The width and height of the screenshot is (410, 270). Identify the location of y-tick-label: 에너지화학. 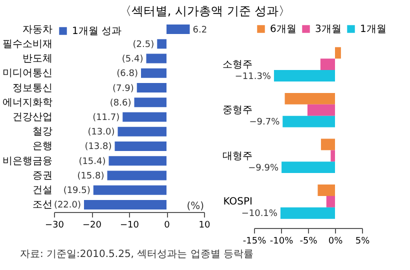
(27, 102).